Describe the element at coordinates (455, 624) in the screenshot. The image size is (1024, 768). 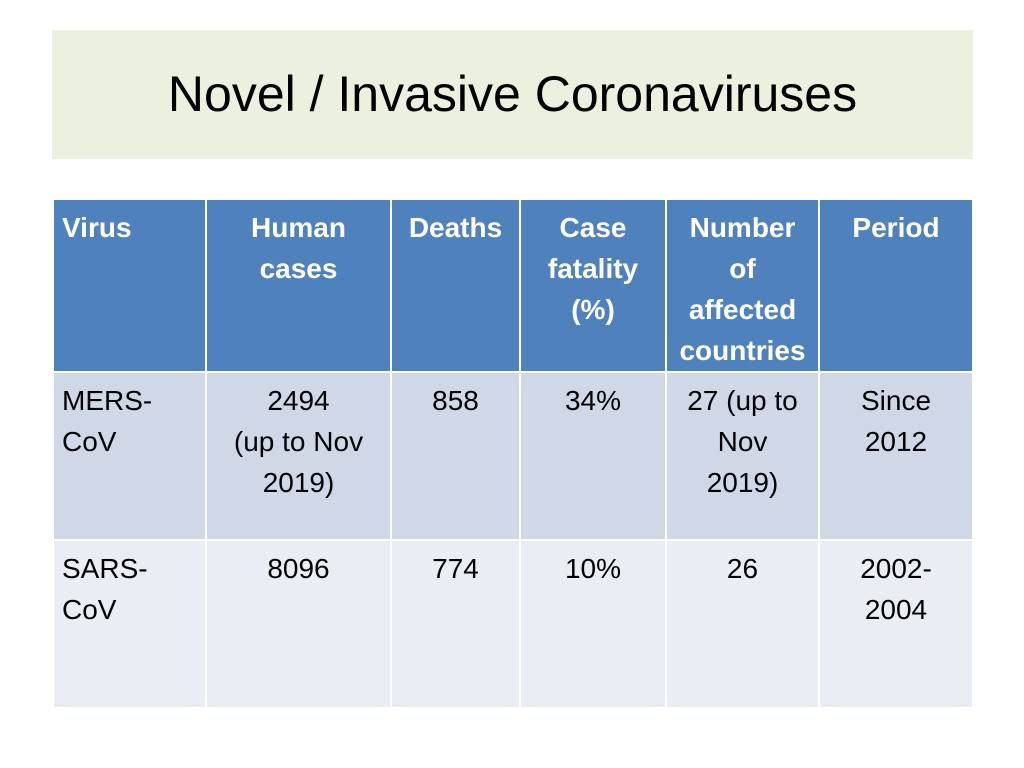
I see `cell-deaths: 774` at that location.